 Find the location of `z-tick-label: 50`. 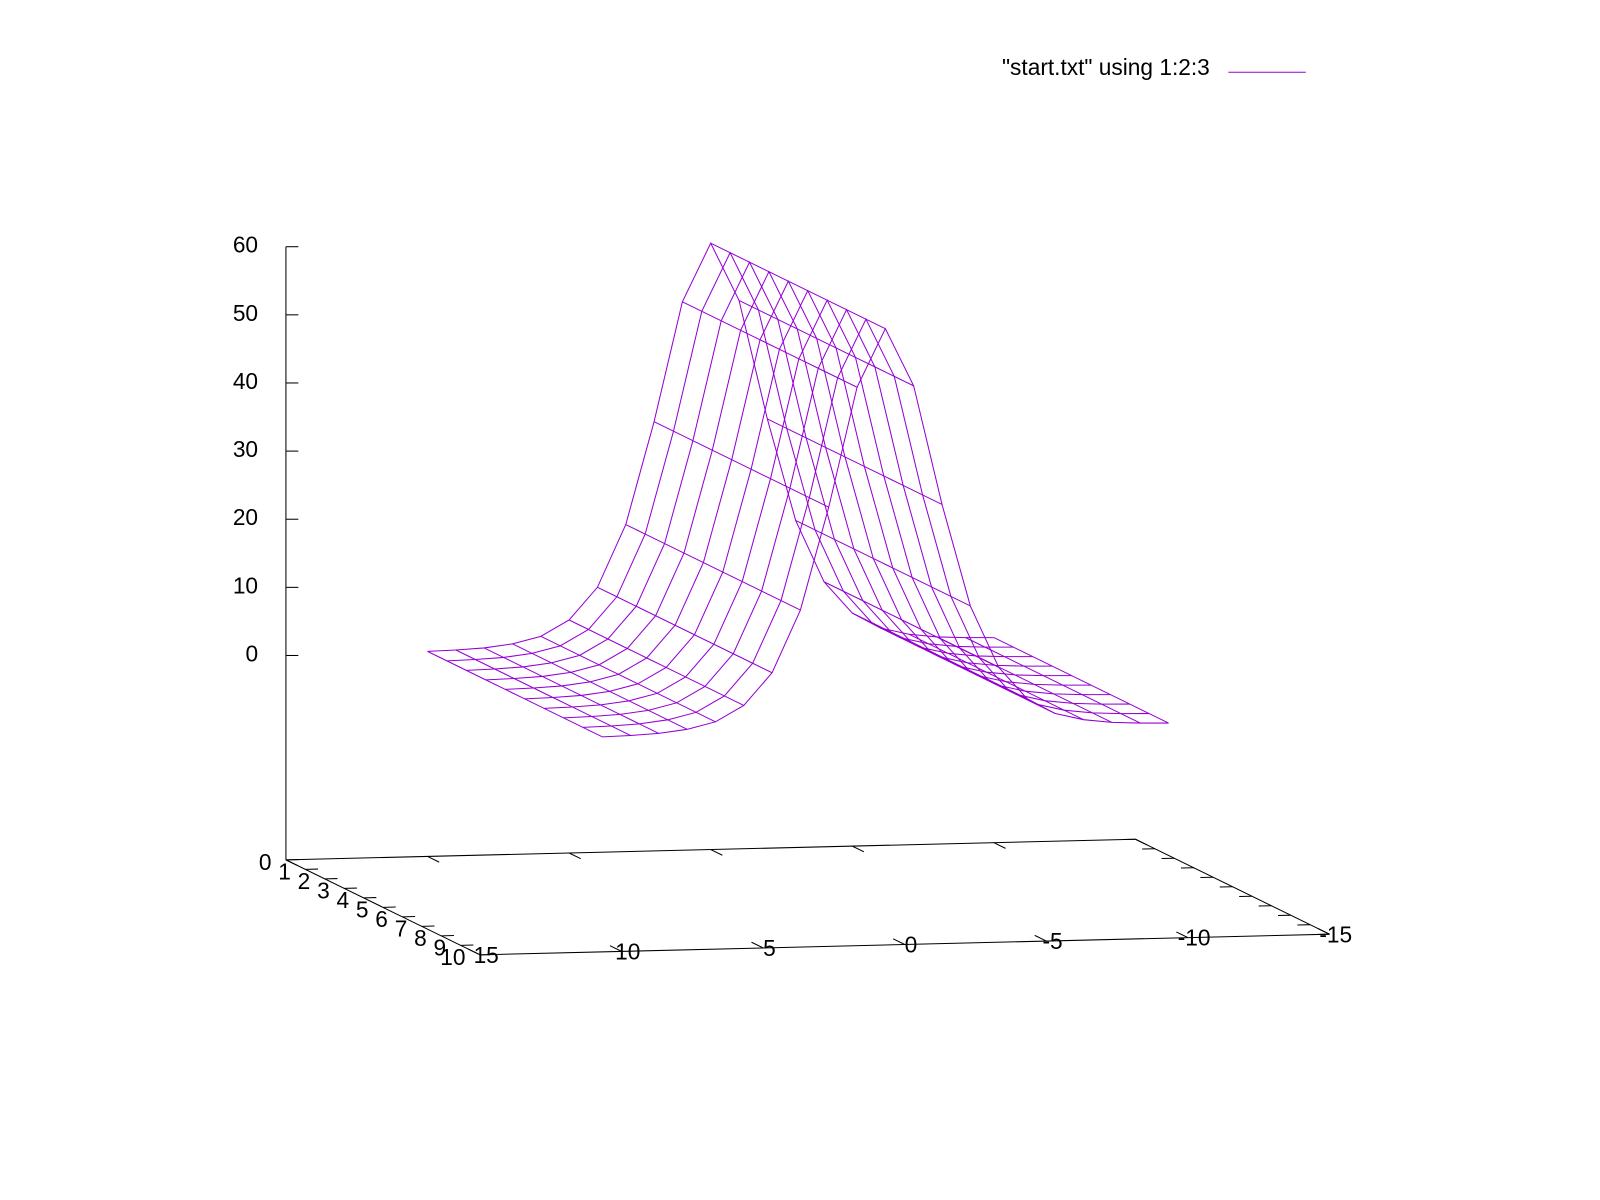

z-tick-label: 50 is located at coordinates (245, 313).